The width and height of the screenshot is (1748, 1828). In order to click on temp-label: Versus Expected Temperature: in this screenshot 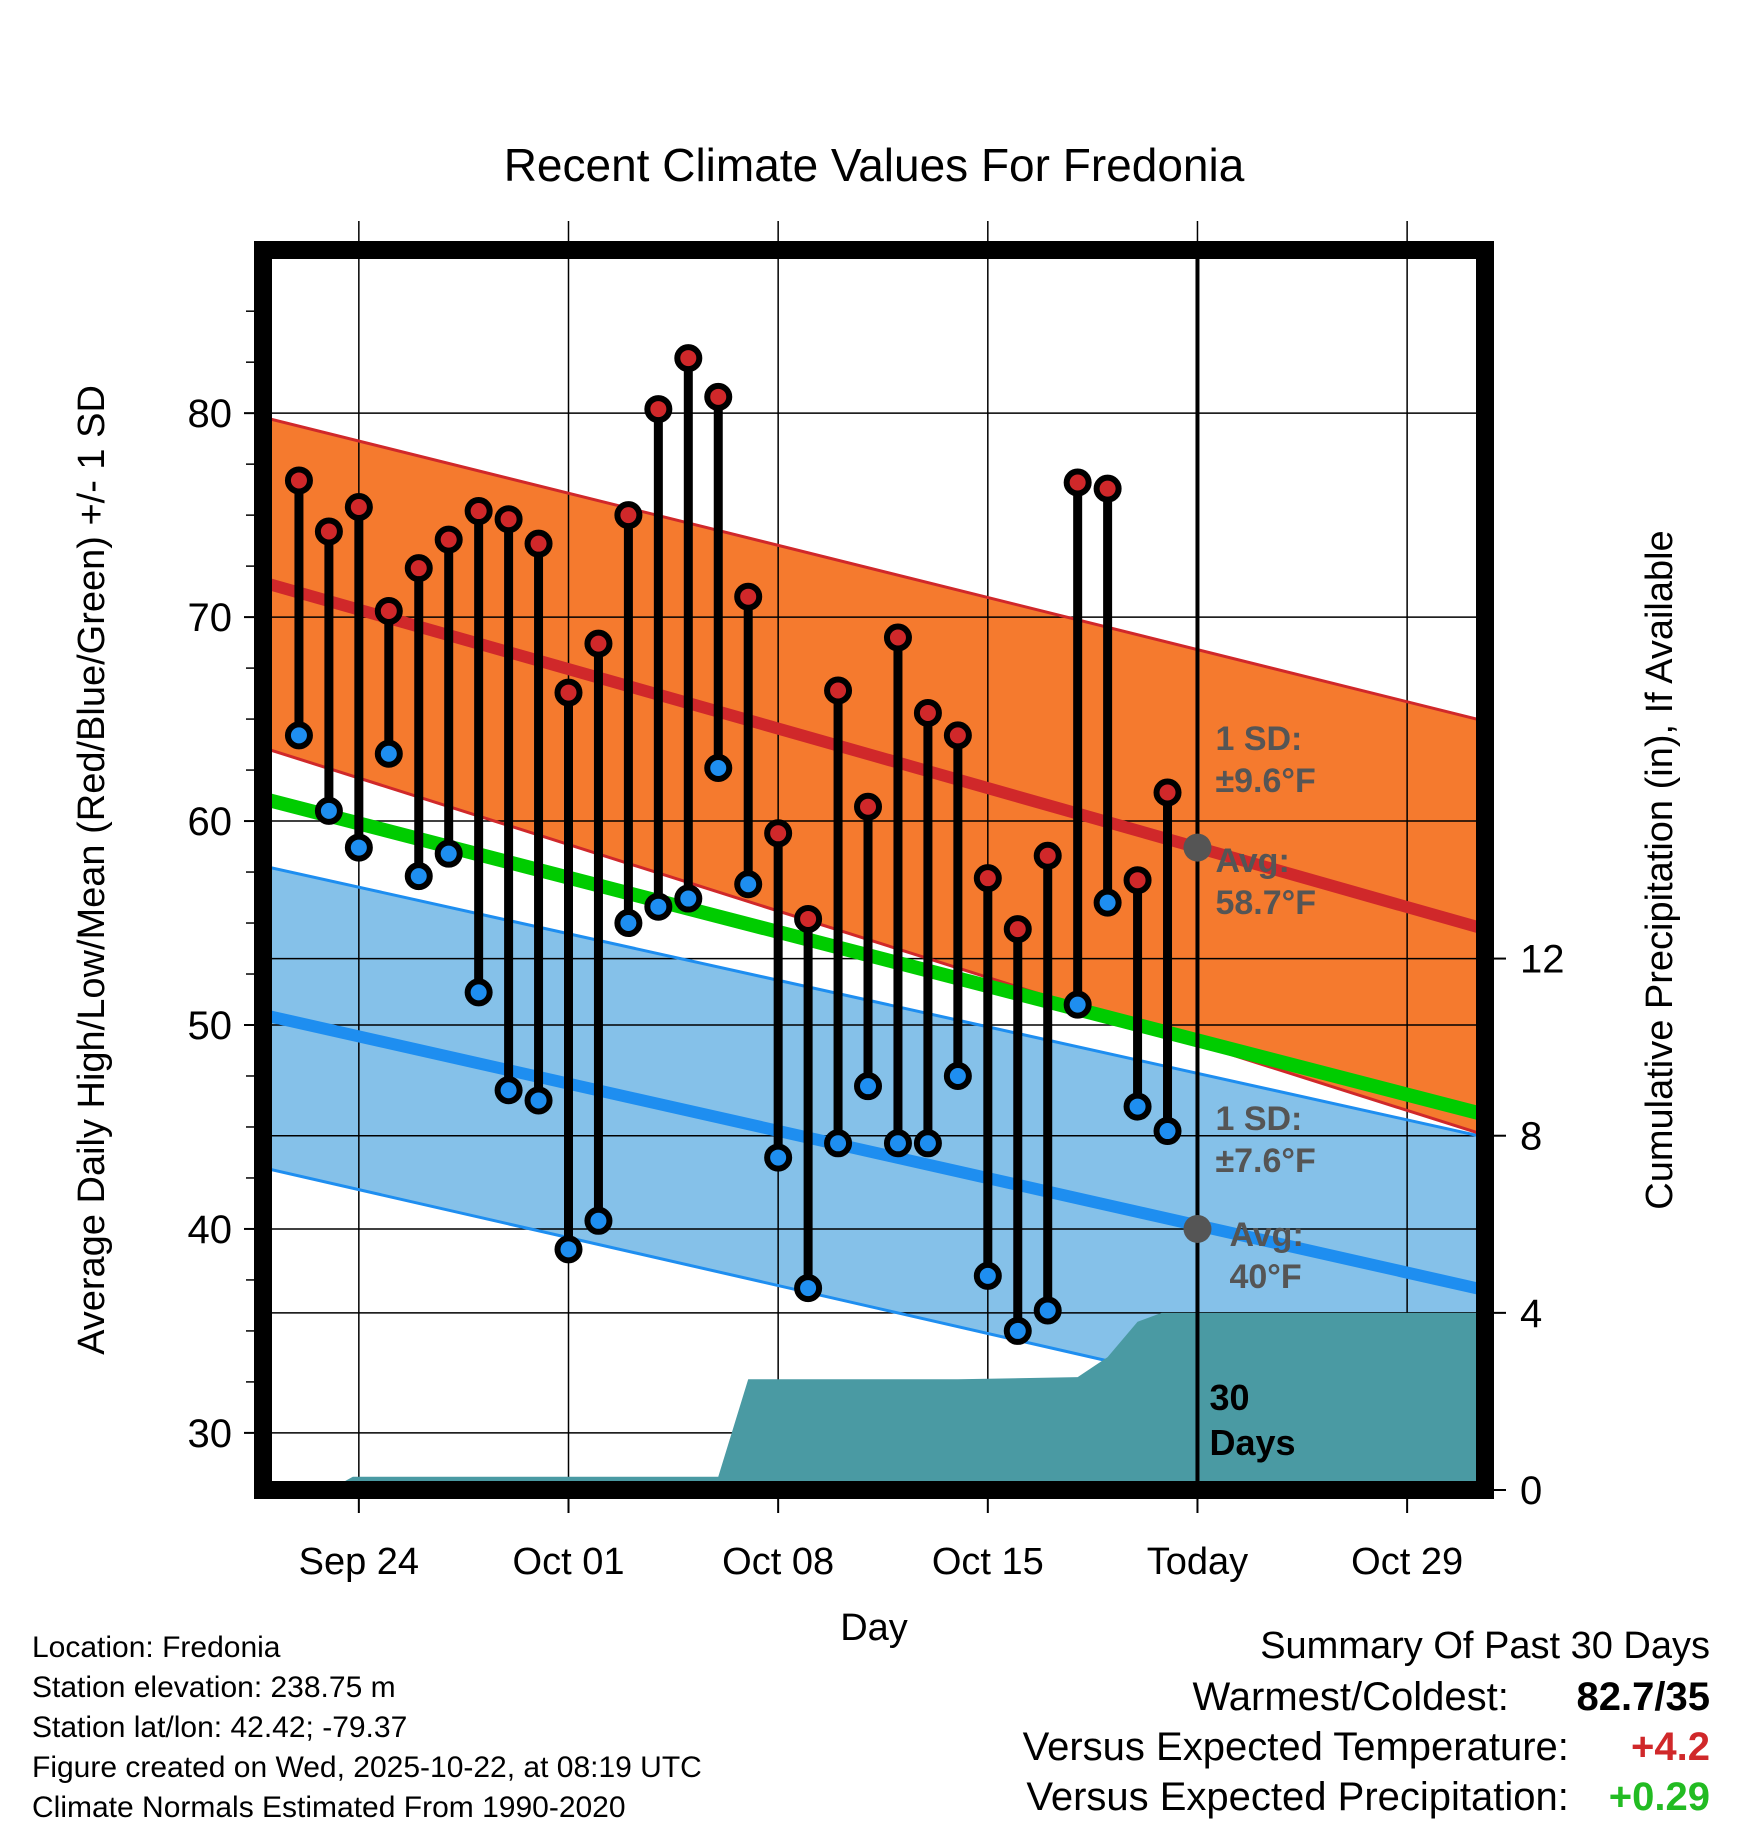, I will do `click(1295, 1747)`.